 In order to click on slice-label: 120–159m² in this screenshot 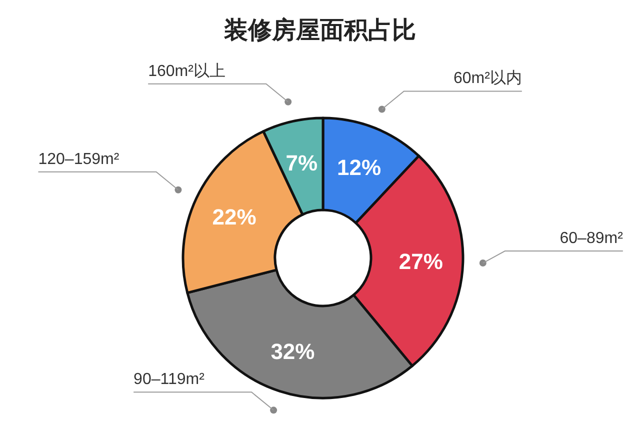, I will do `click(79, 159)`.